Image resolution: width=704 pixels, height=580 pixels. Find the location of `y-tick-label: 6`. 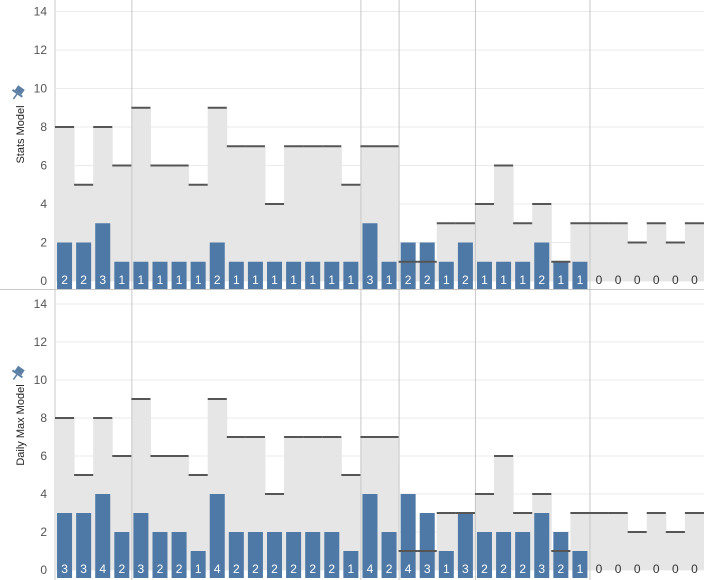

y-tick-label: 6 is located at coordinates (43, 456).